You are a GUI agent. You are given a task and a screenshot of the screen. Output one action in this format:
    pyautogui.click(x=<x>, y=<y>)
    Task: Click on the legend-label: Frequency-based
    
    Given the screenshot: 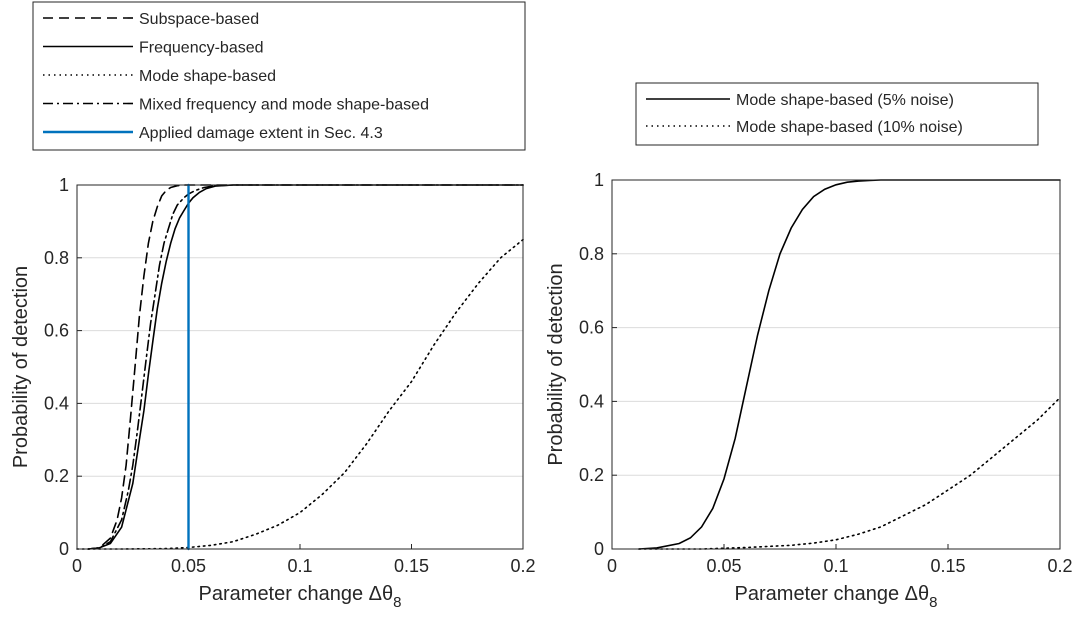 What is the action you would take?
    pyautogui.click(x=201, y=48)
    